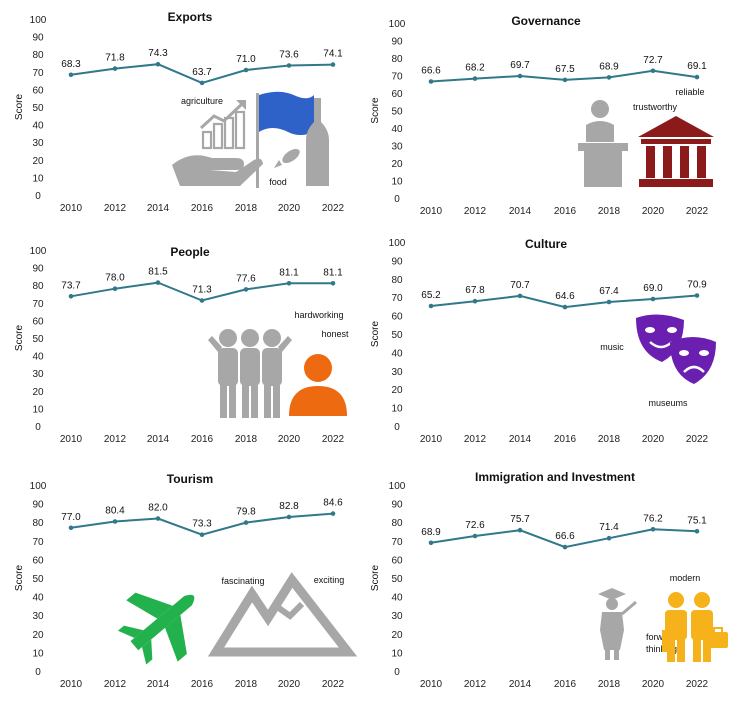 The image size is (750, 707). Describe the element at coordinates (546, 244) in the screenshot. I see `chart-title: Culture` at that location.